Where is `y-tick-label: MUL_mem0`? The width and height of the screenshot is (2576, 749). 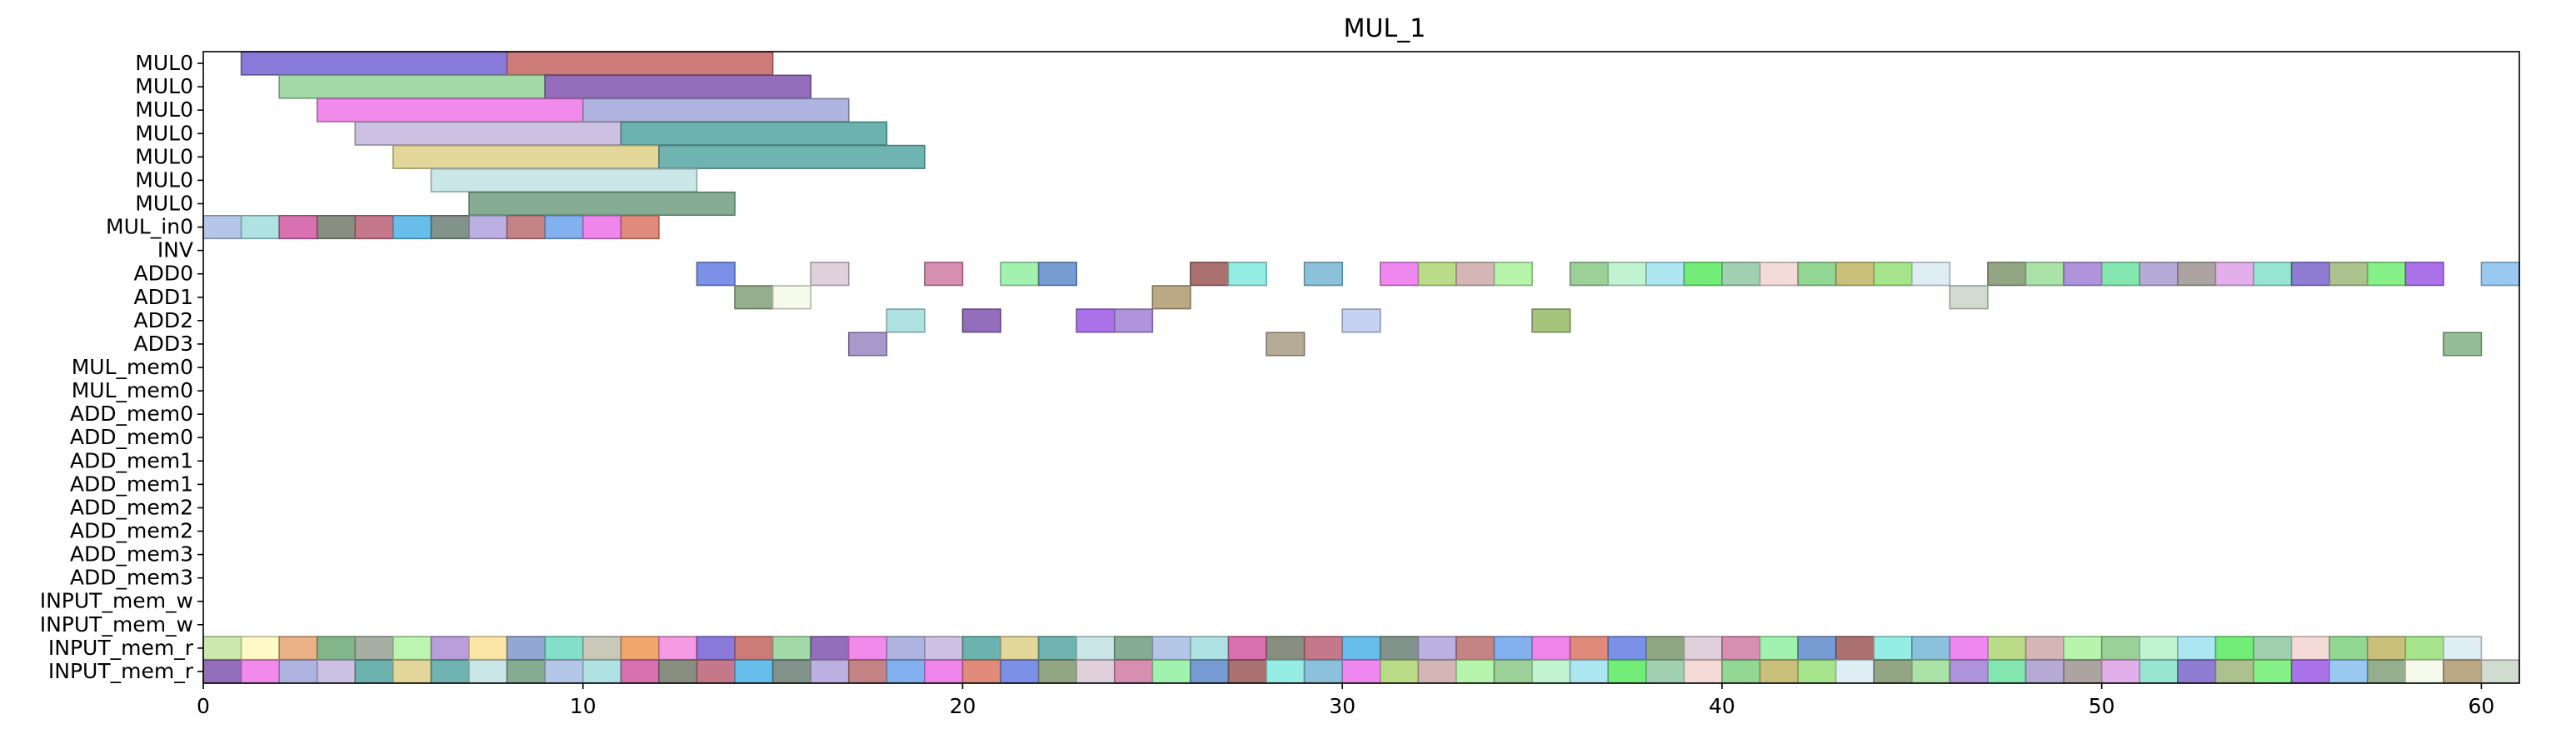
y-tick-label: MUL_mem0 is located at coordinates (132, 367).